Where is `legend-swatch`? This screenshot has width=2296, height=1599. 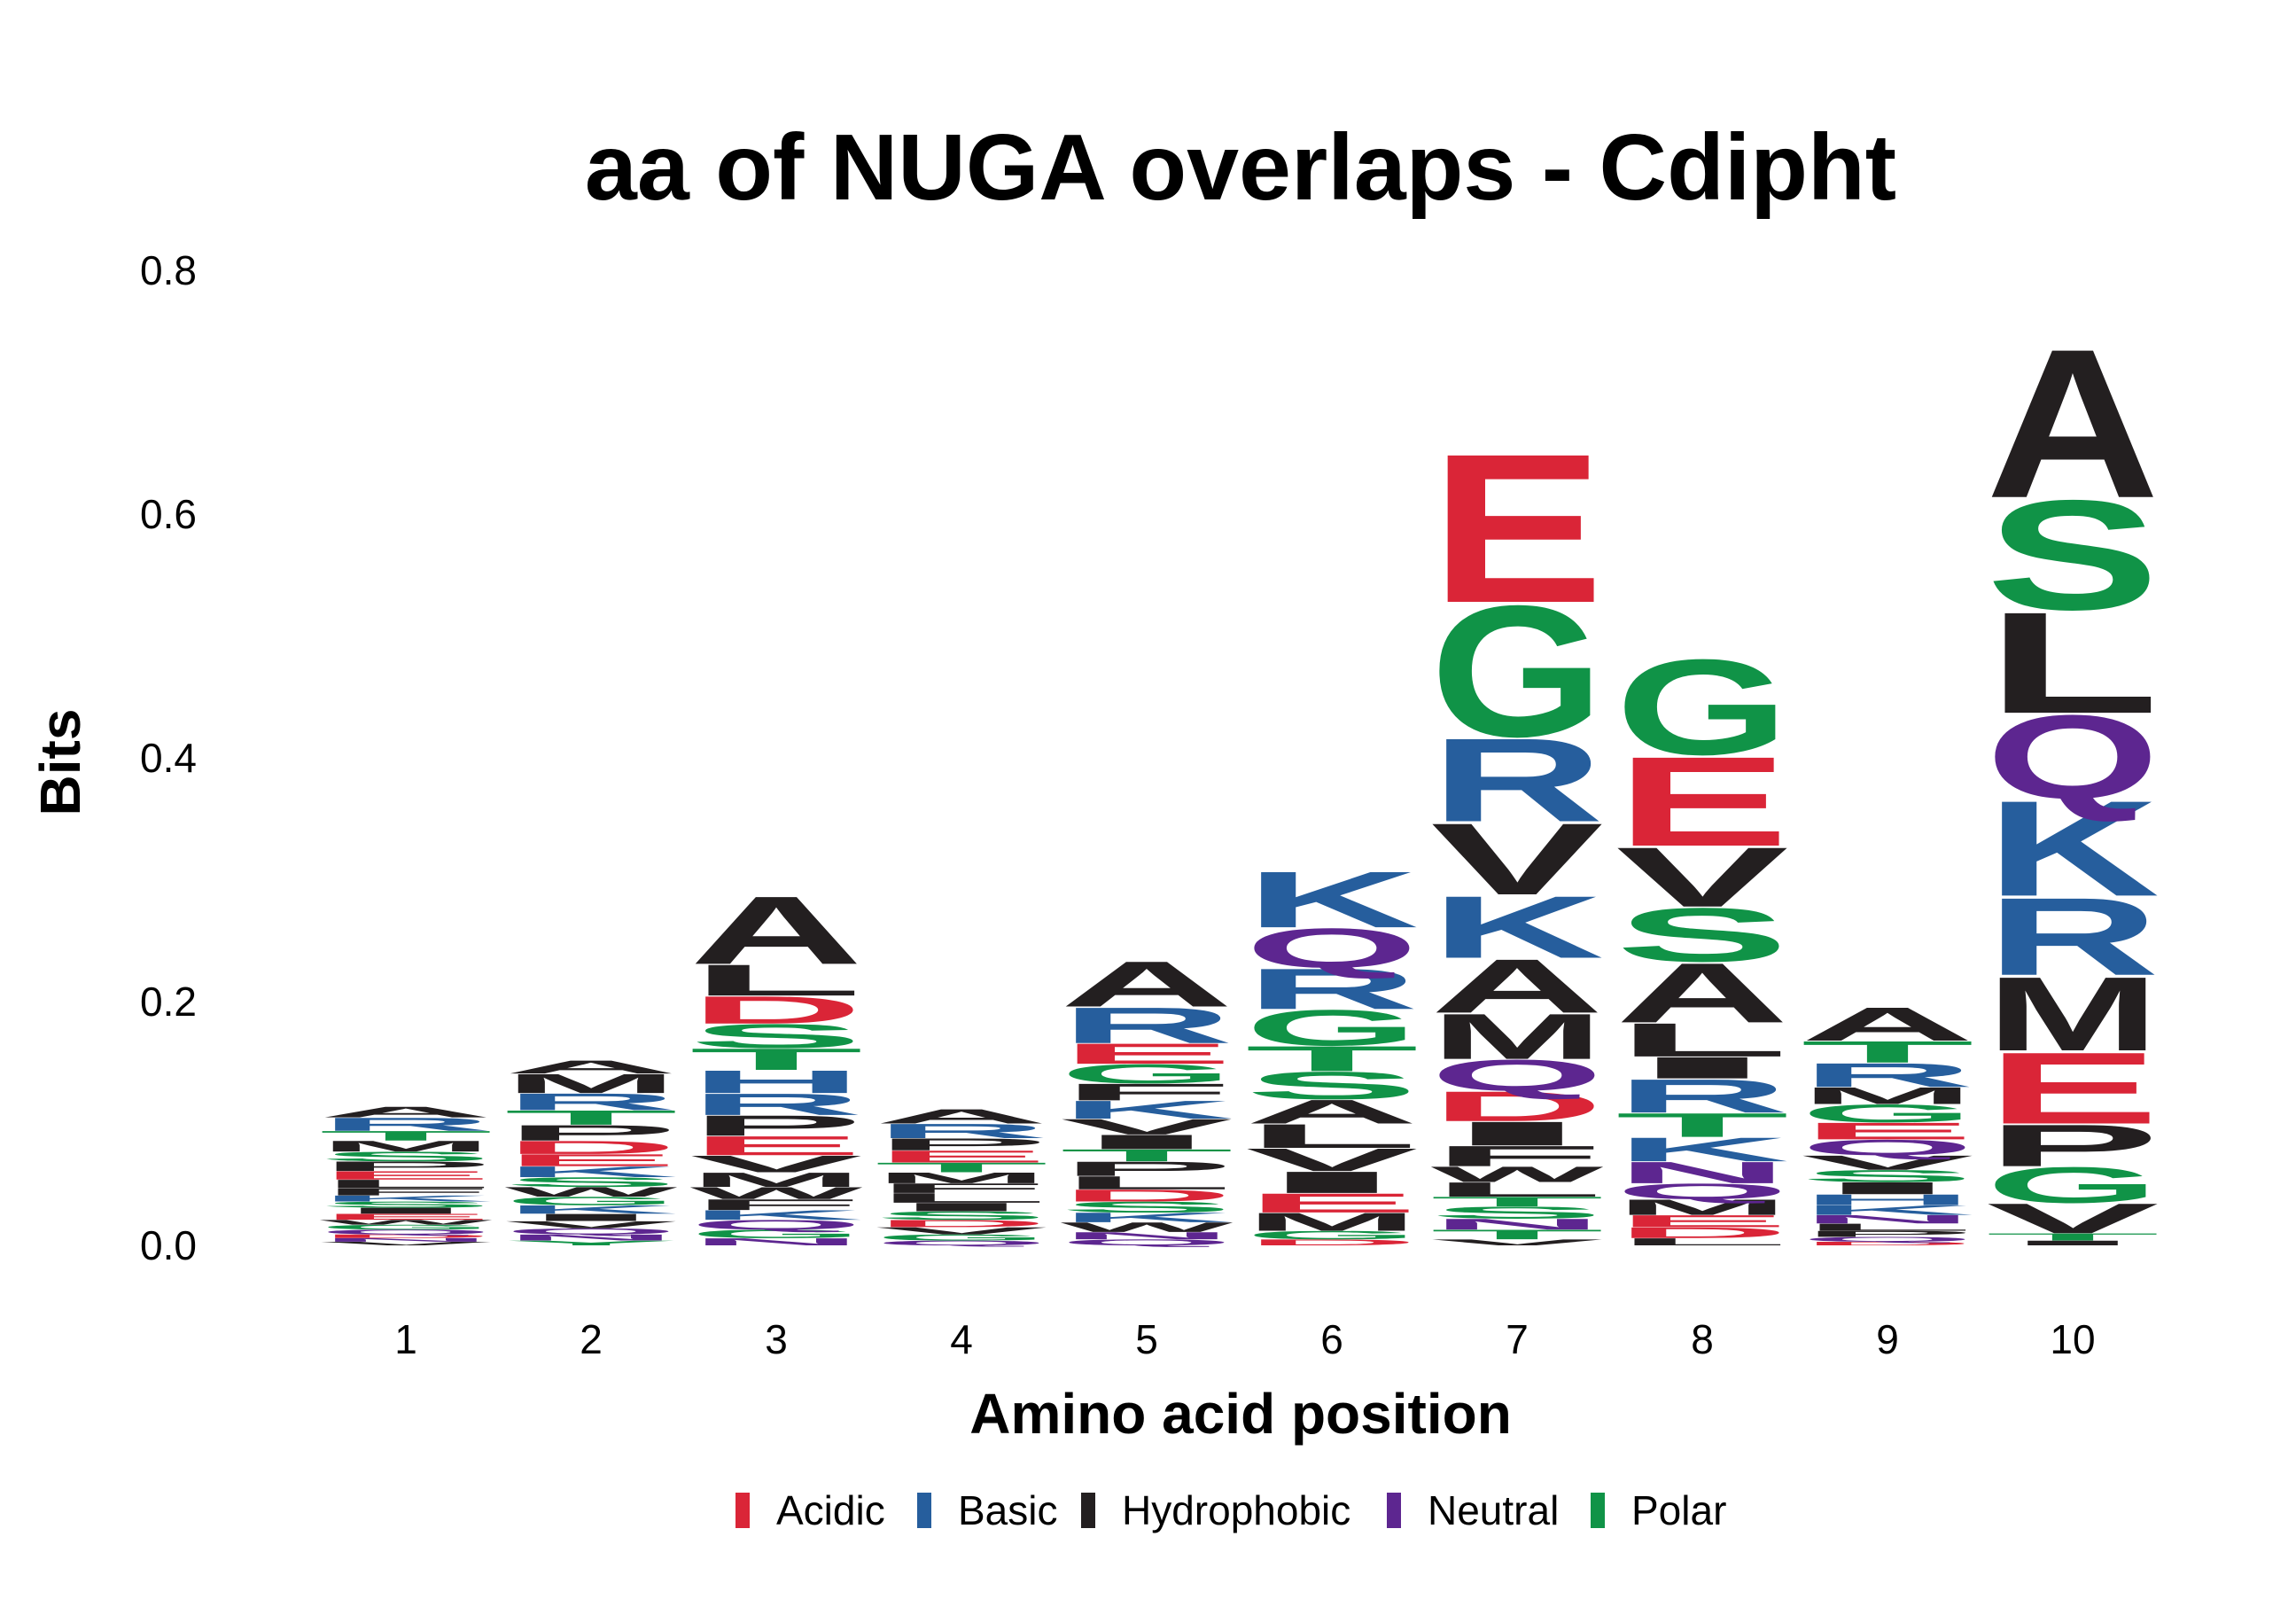 legend-swatch is located at coordinates (1598, 1510).